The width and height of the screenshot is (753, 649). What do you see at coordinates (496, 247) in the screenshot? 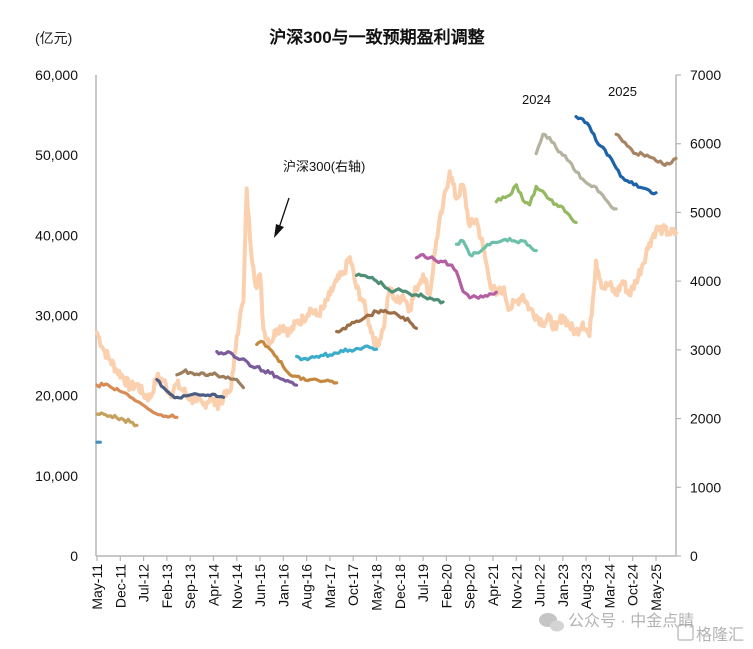
I see `series-line-2022` at bounding box center [496, 247].